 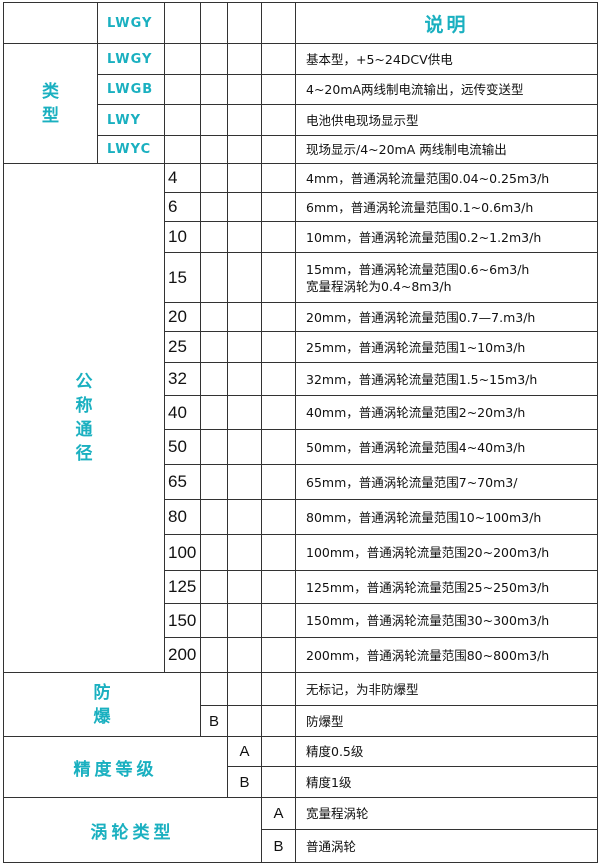 I want to click on explosion-description: 无标记，为非防爆型, so click(x=446, y=689).